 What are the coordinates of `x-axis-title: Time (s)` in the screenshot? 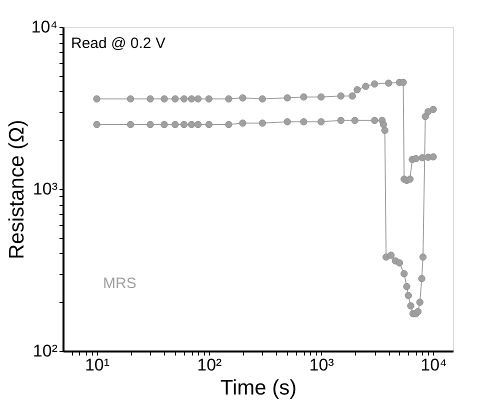 It's located at (258, 388).